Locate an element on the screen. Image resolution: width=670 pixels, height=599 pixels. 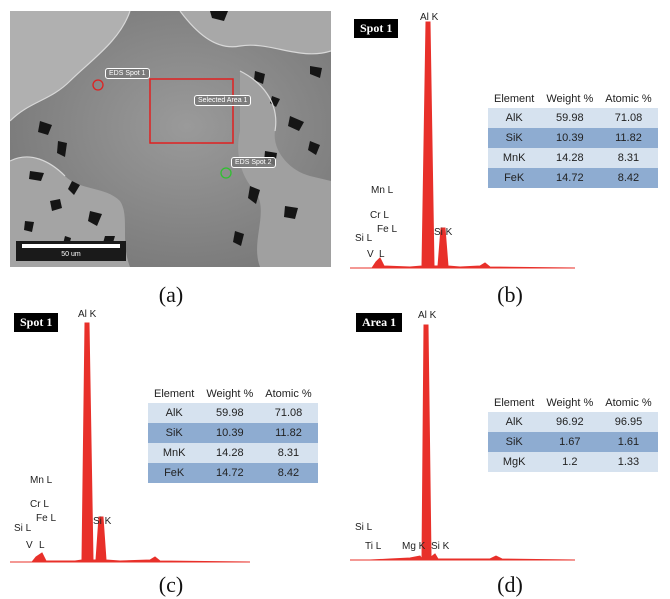
peak-label-mg-k: Mg K is located at coordinates (414, 546).